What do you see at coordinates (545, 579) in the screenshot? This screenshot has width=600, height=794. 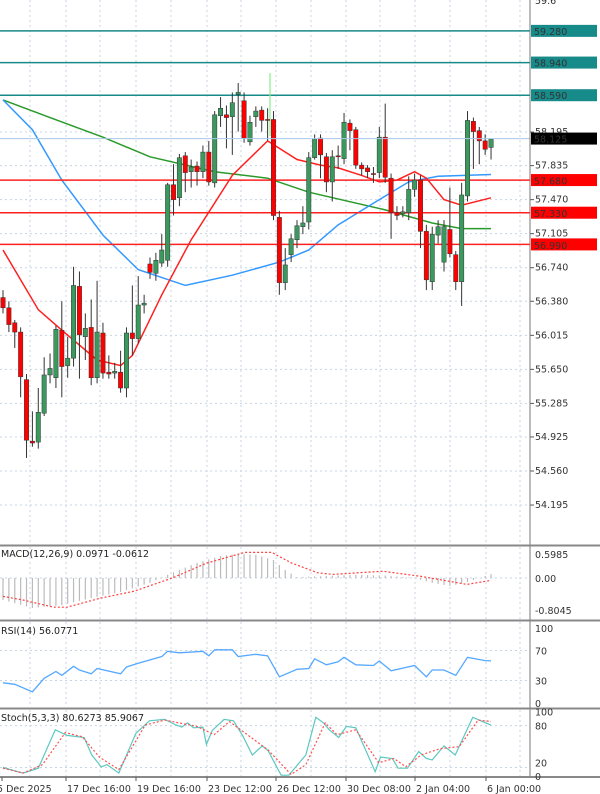 I see `macd-tick-label: 0.00` at bounding box center [545, 579].